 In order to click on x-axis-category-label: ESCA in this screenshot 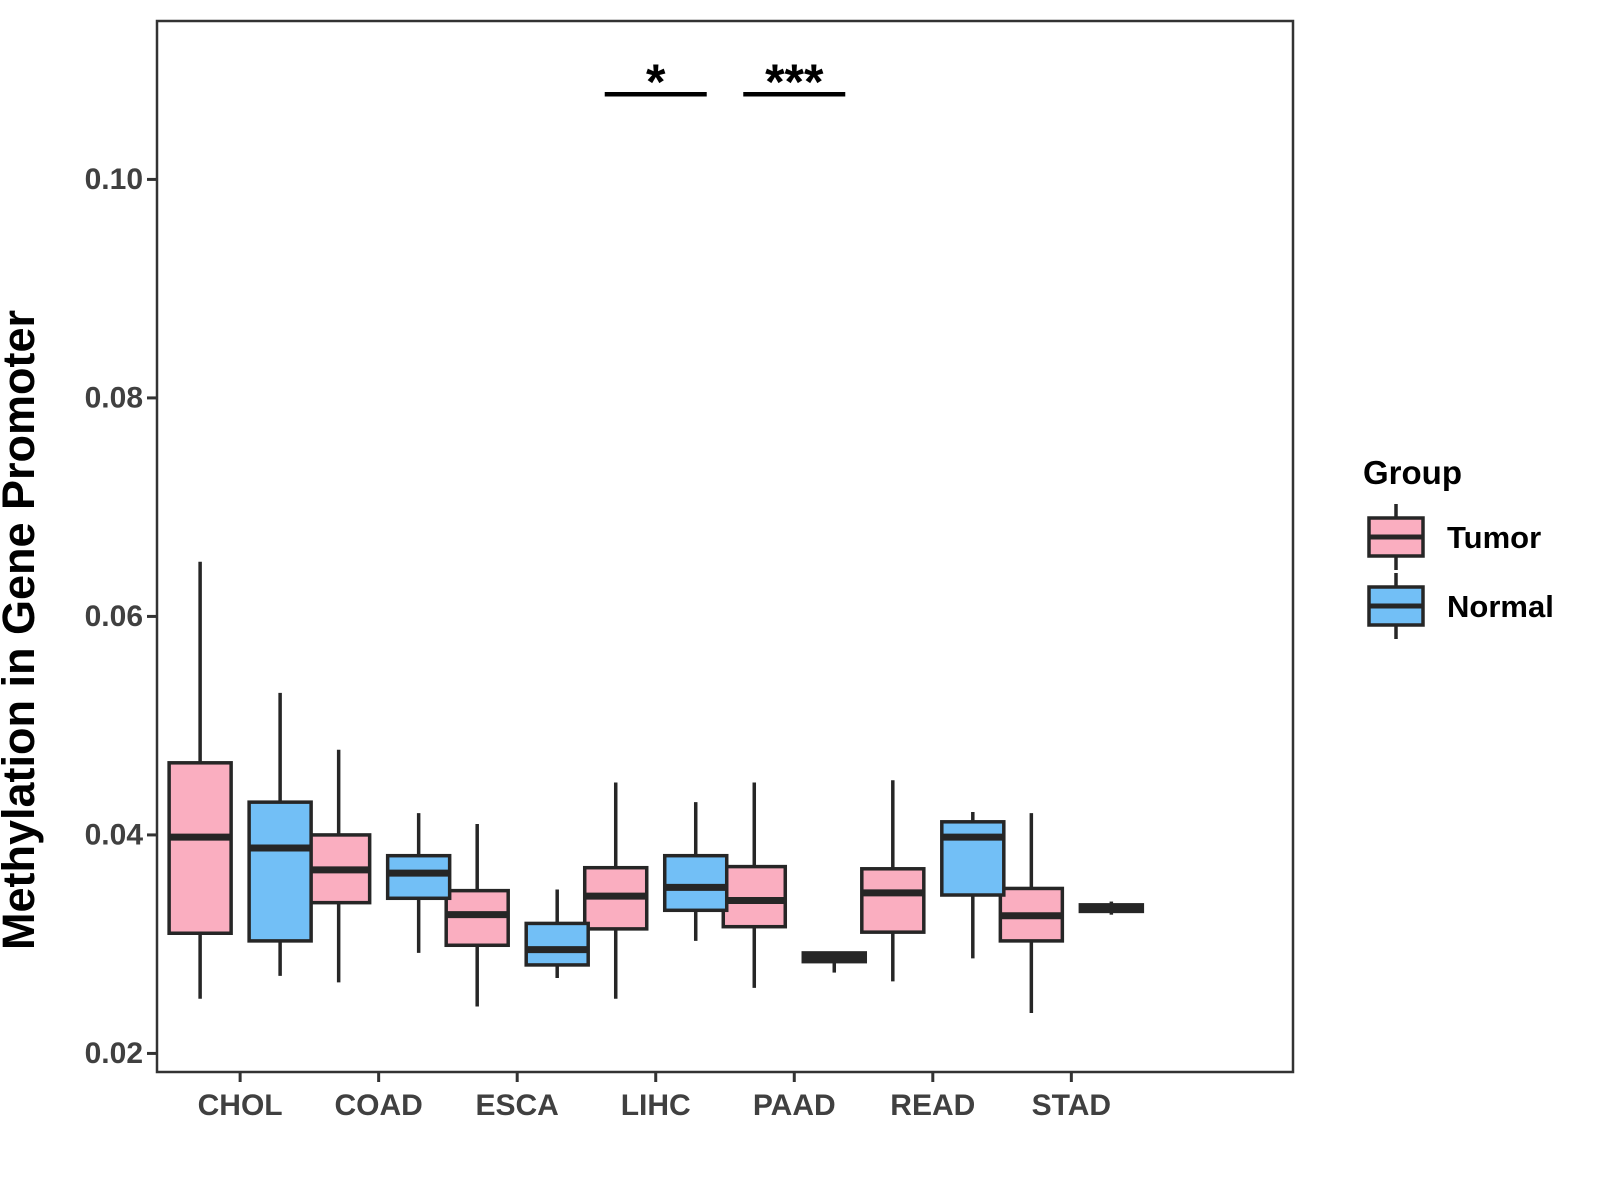, I will do `click(517, 1105)`.